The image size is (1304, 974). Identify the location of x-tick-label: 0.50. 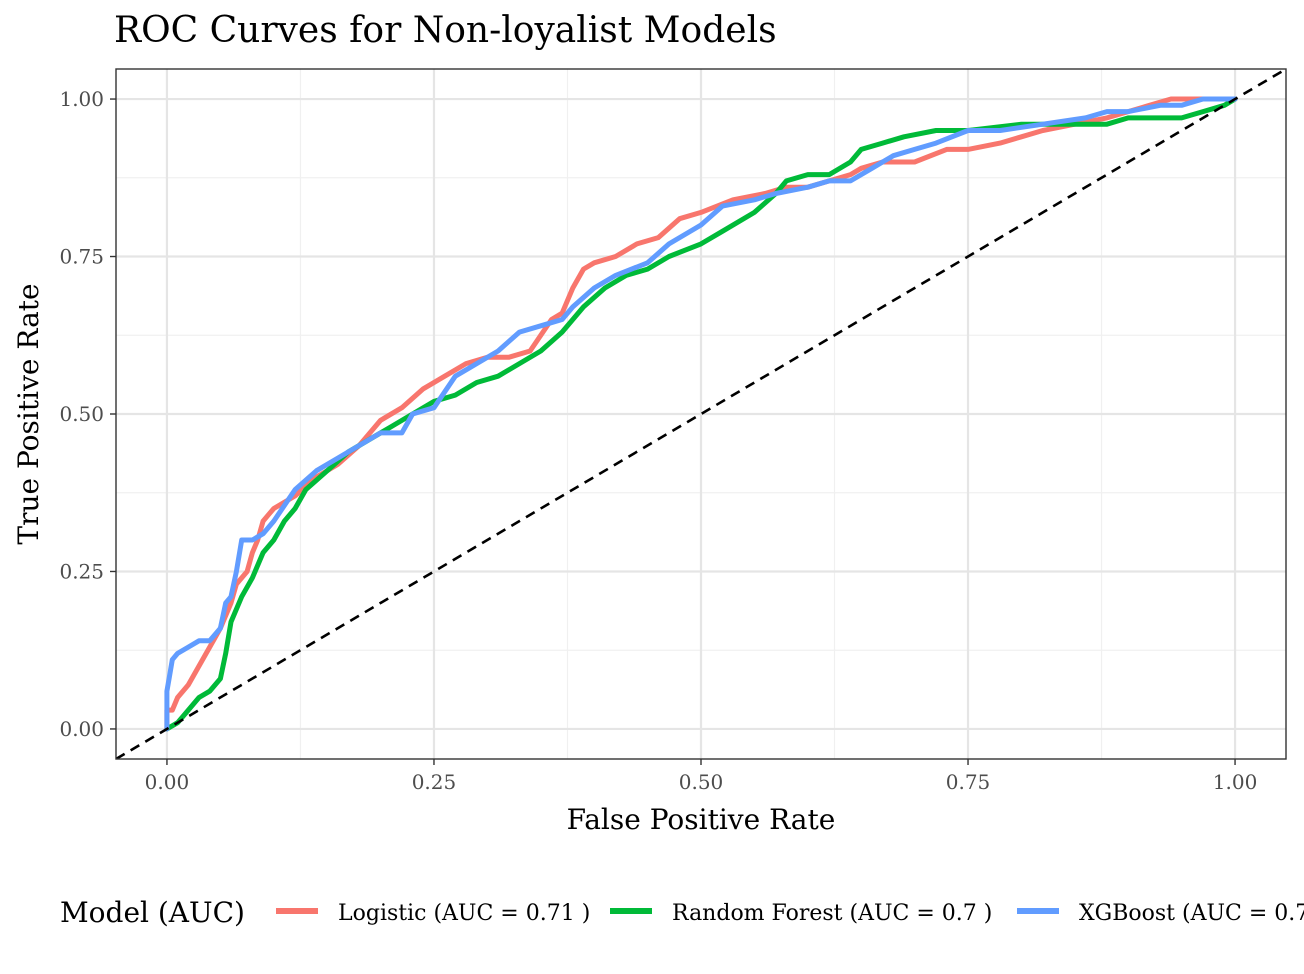
(701, 782).